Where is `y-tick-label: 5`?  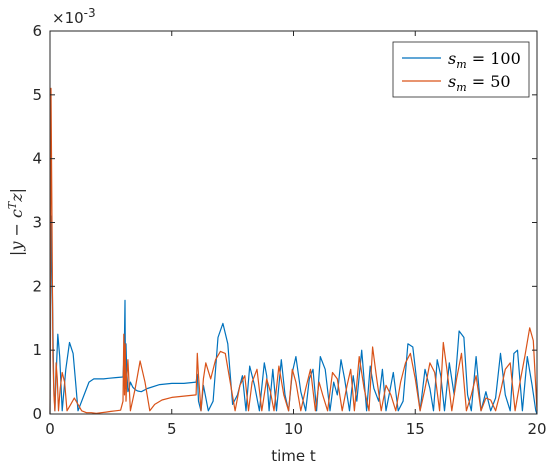 y-tick-label: 5 is located at coordinates (37, 95).